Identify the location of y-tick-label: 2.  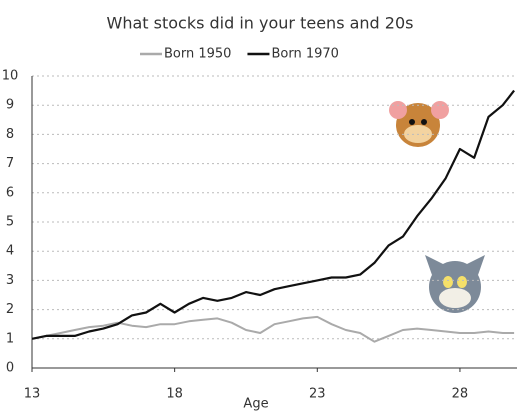
(10, 309).